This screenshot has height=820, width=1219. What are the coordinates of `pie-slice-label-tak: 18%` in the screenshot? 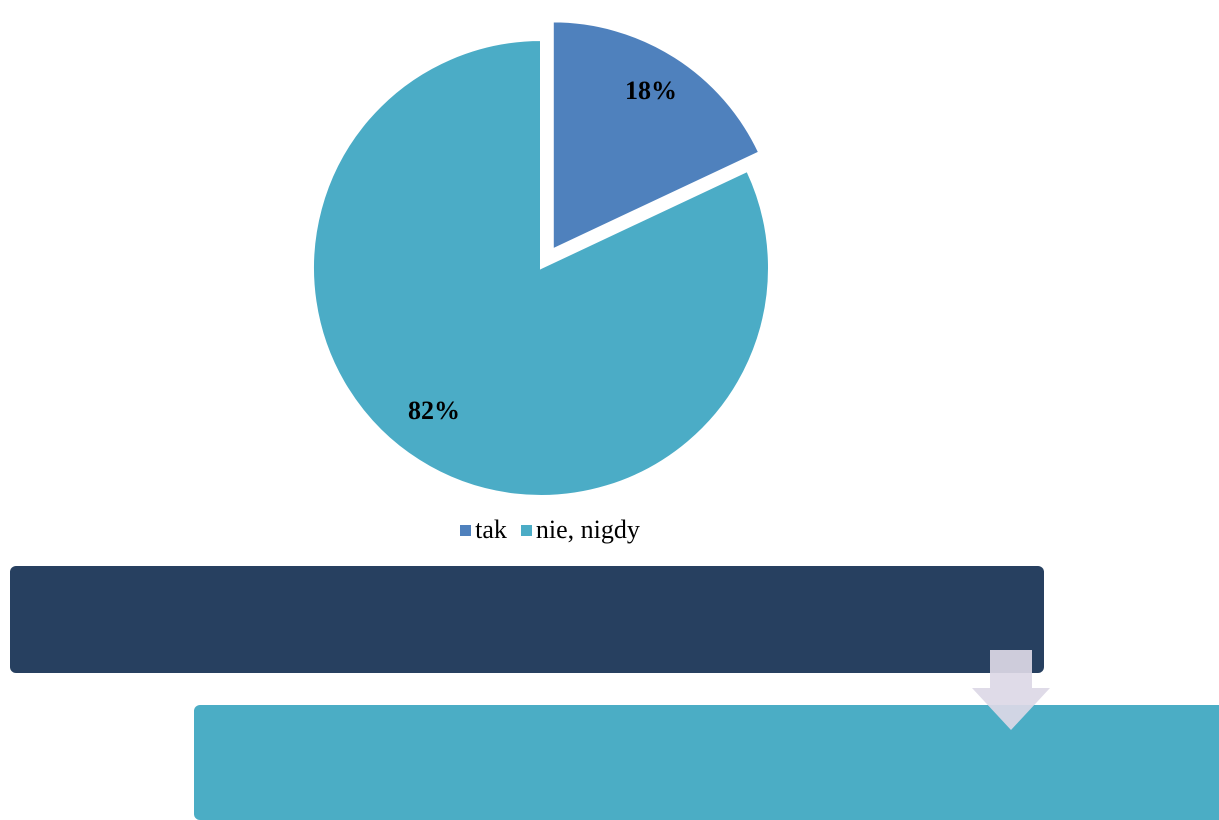 It's located at (651, 90).